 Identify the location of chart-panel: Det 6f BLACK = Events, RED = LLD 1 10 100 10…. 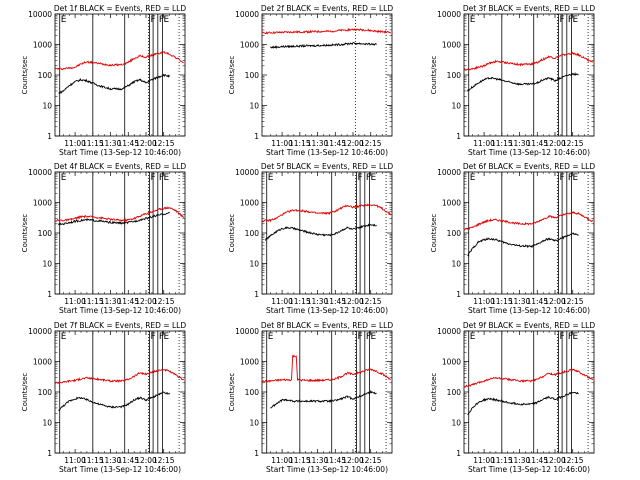
(512, 238).